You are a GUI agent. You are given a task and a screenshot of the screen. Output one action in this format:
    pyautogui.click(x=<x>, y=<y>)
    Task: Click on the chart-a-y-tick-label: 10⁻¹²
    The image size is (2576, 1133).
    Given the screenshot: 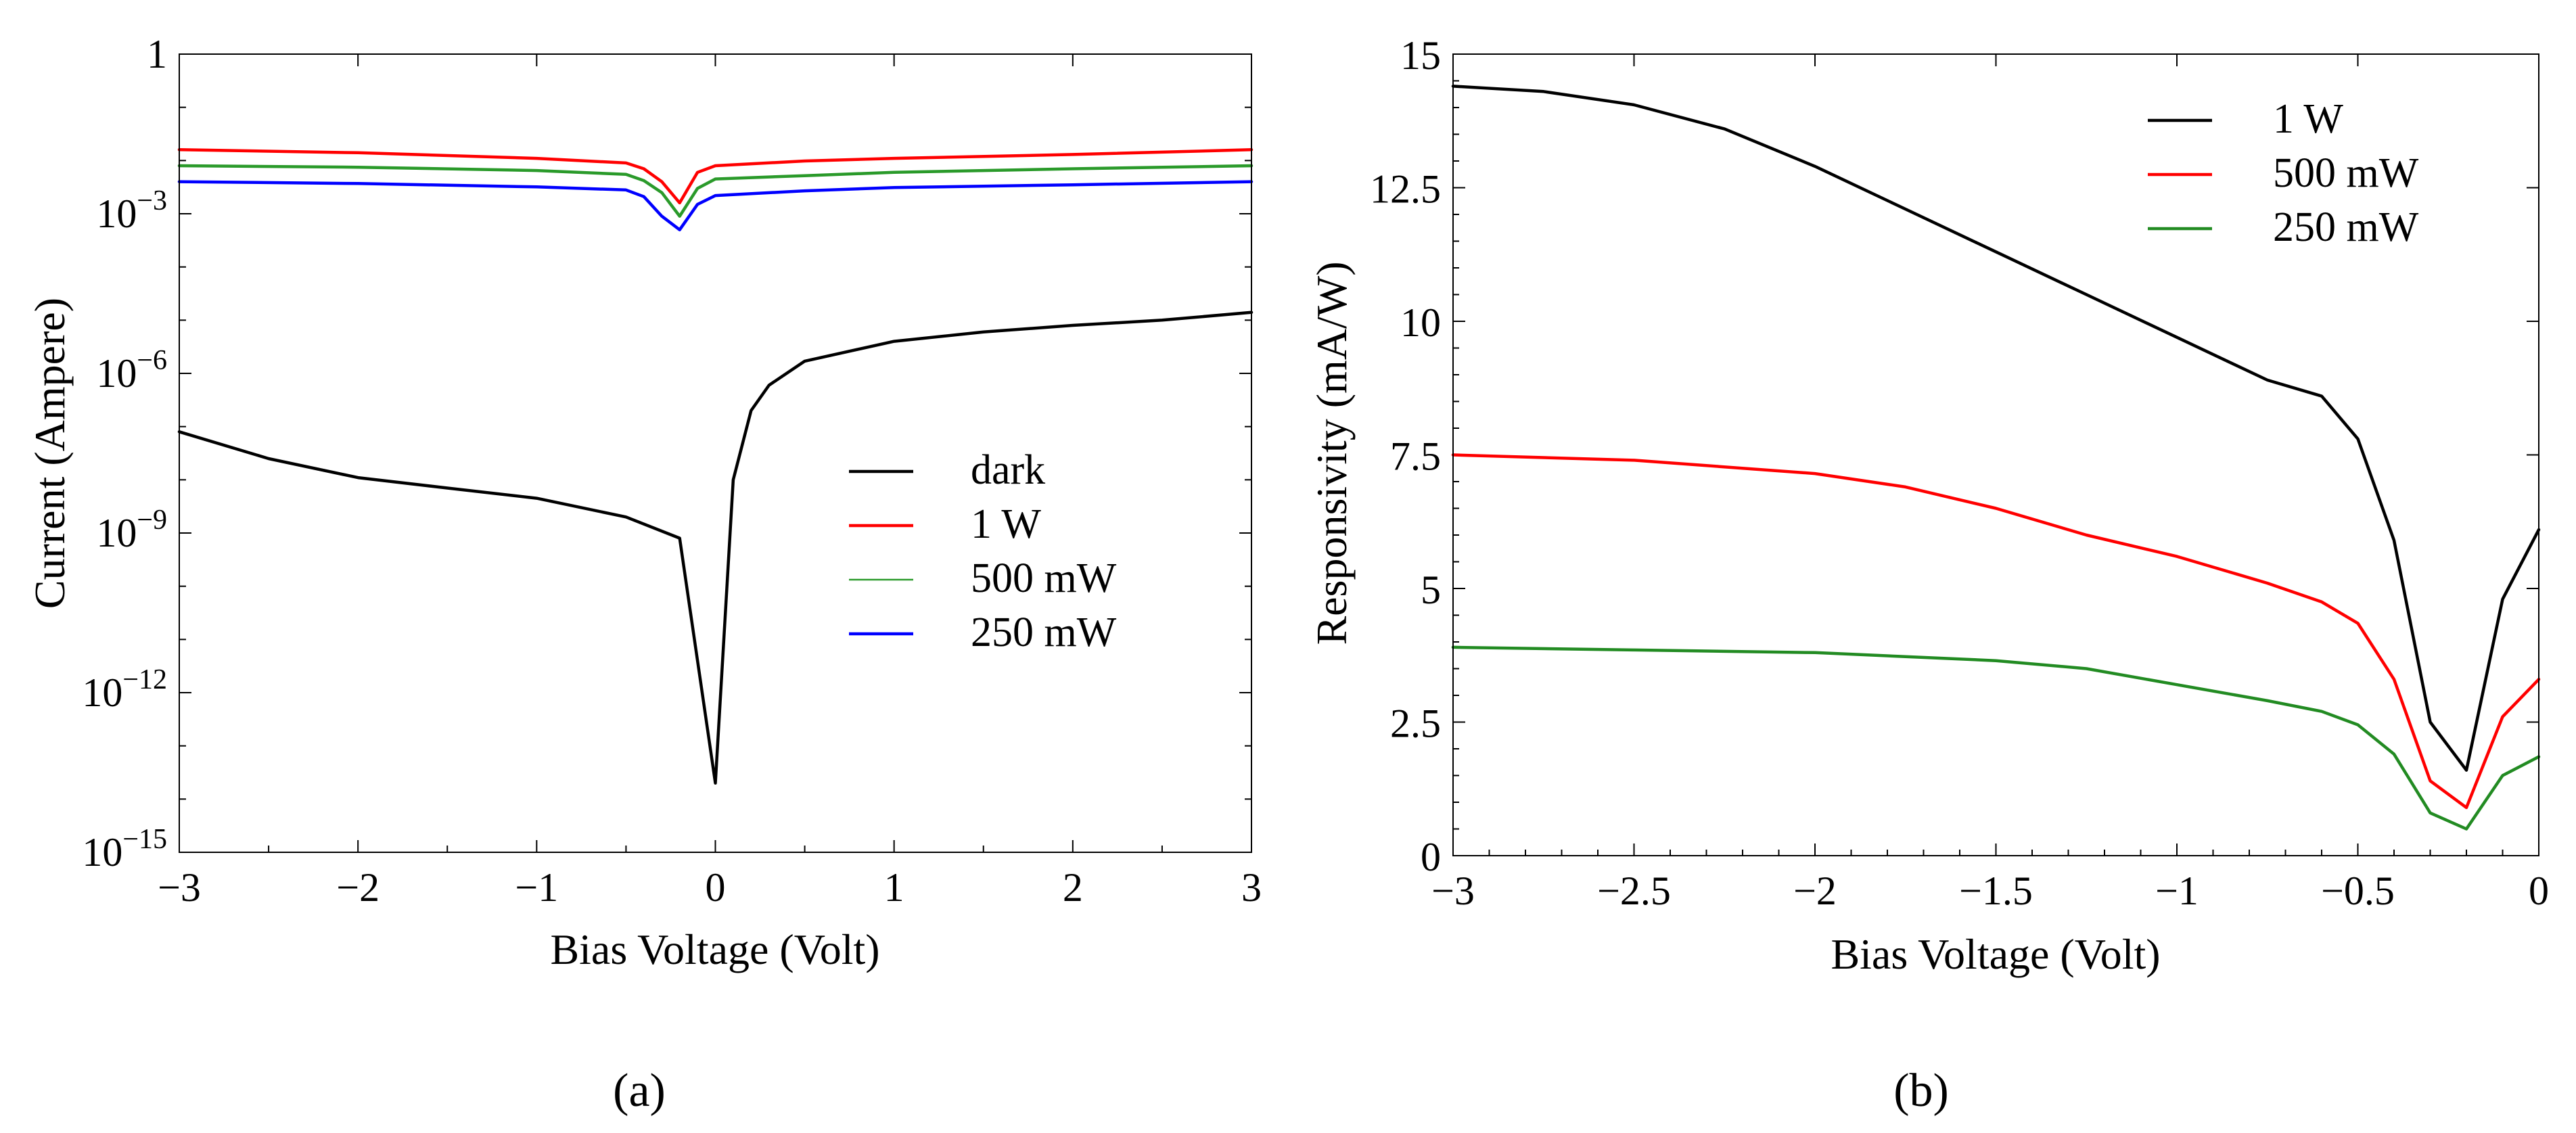 What is the action you would take?
    pyautogui.click(x=124, y=690)
    